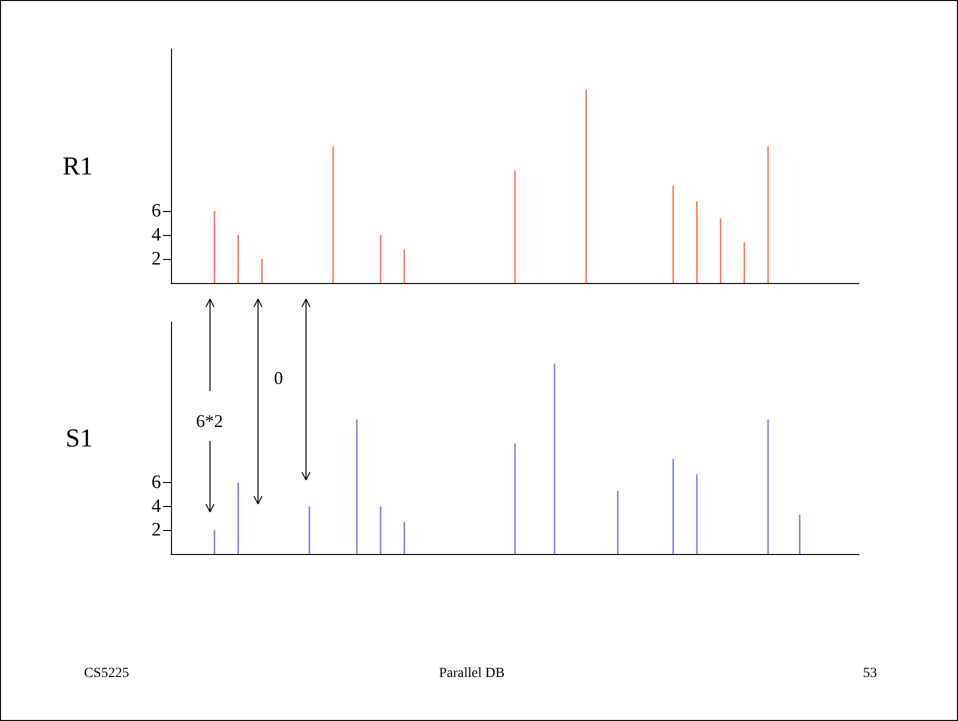 Image resolution: width=958 pixels, height=721 pixels. What do you see at coordinates (870, 674) in the screenshot?
I see `text: 53` at bounding box center [870, 674].